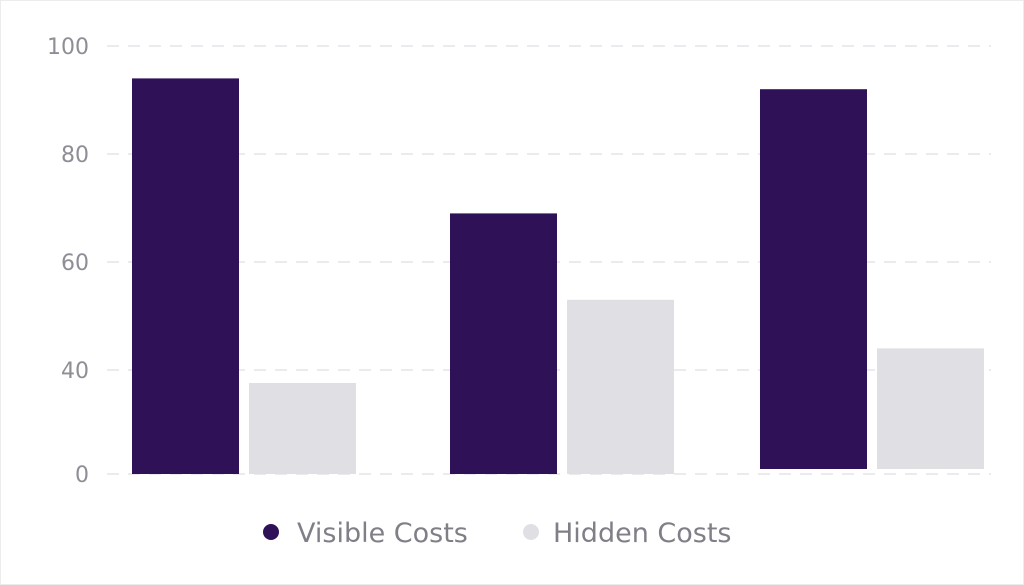 This screenshot has height=585, width=1024. What do you see at coordinates (531, 532) in the screenshot?
I see `legend-hidden-costs-marker` at bounding box center [531, 532].